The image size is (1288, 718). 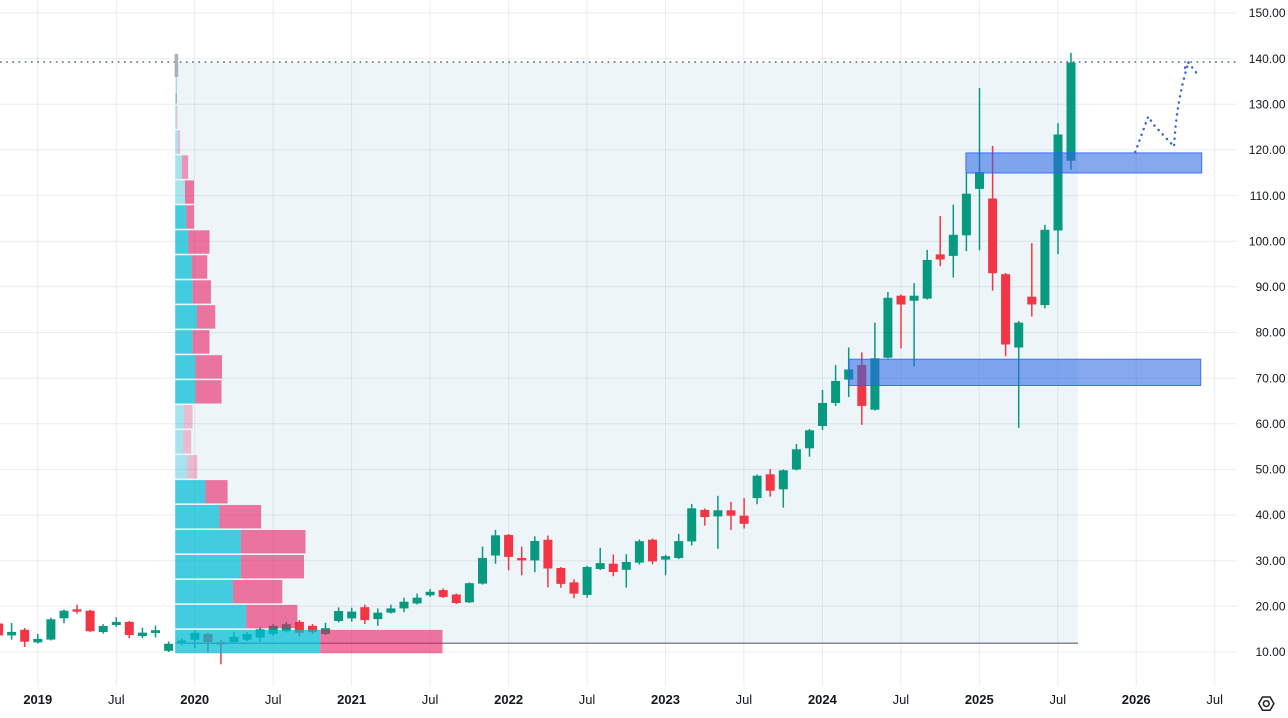 What do you see at coordinates (665, 699) in the screenshot?
I see `svg-text: 2023` at bounding box center [665, 699].